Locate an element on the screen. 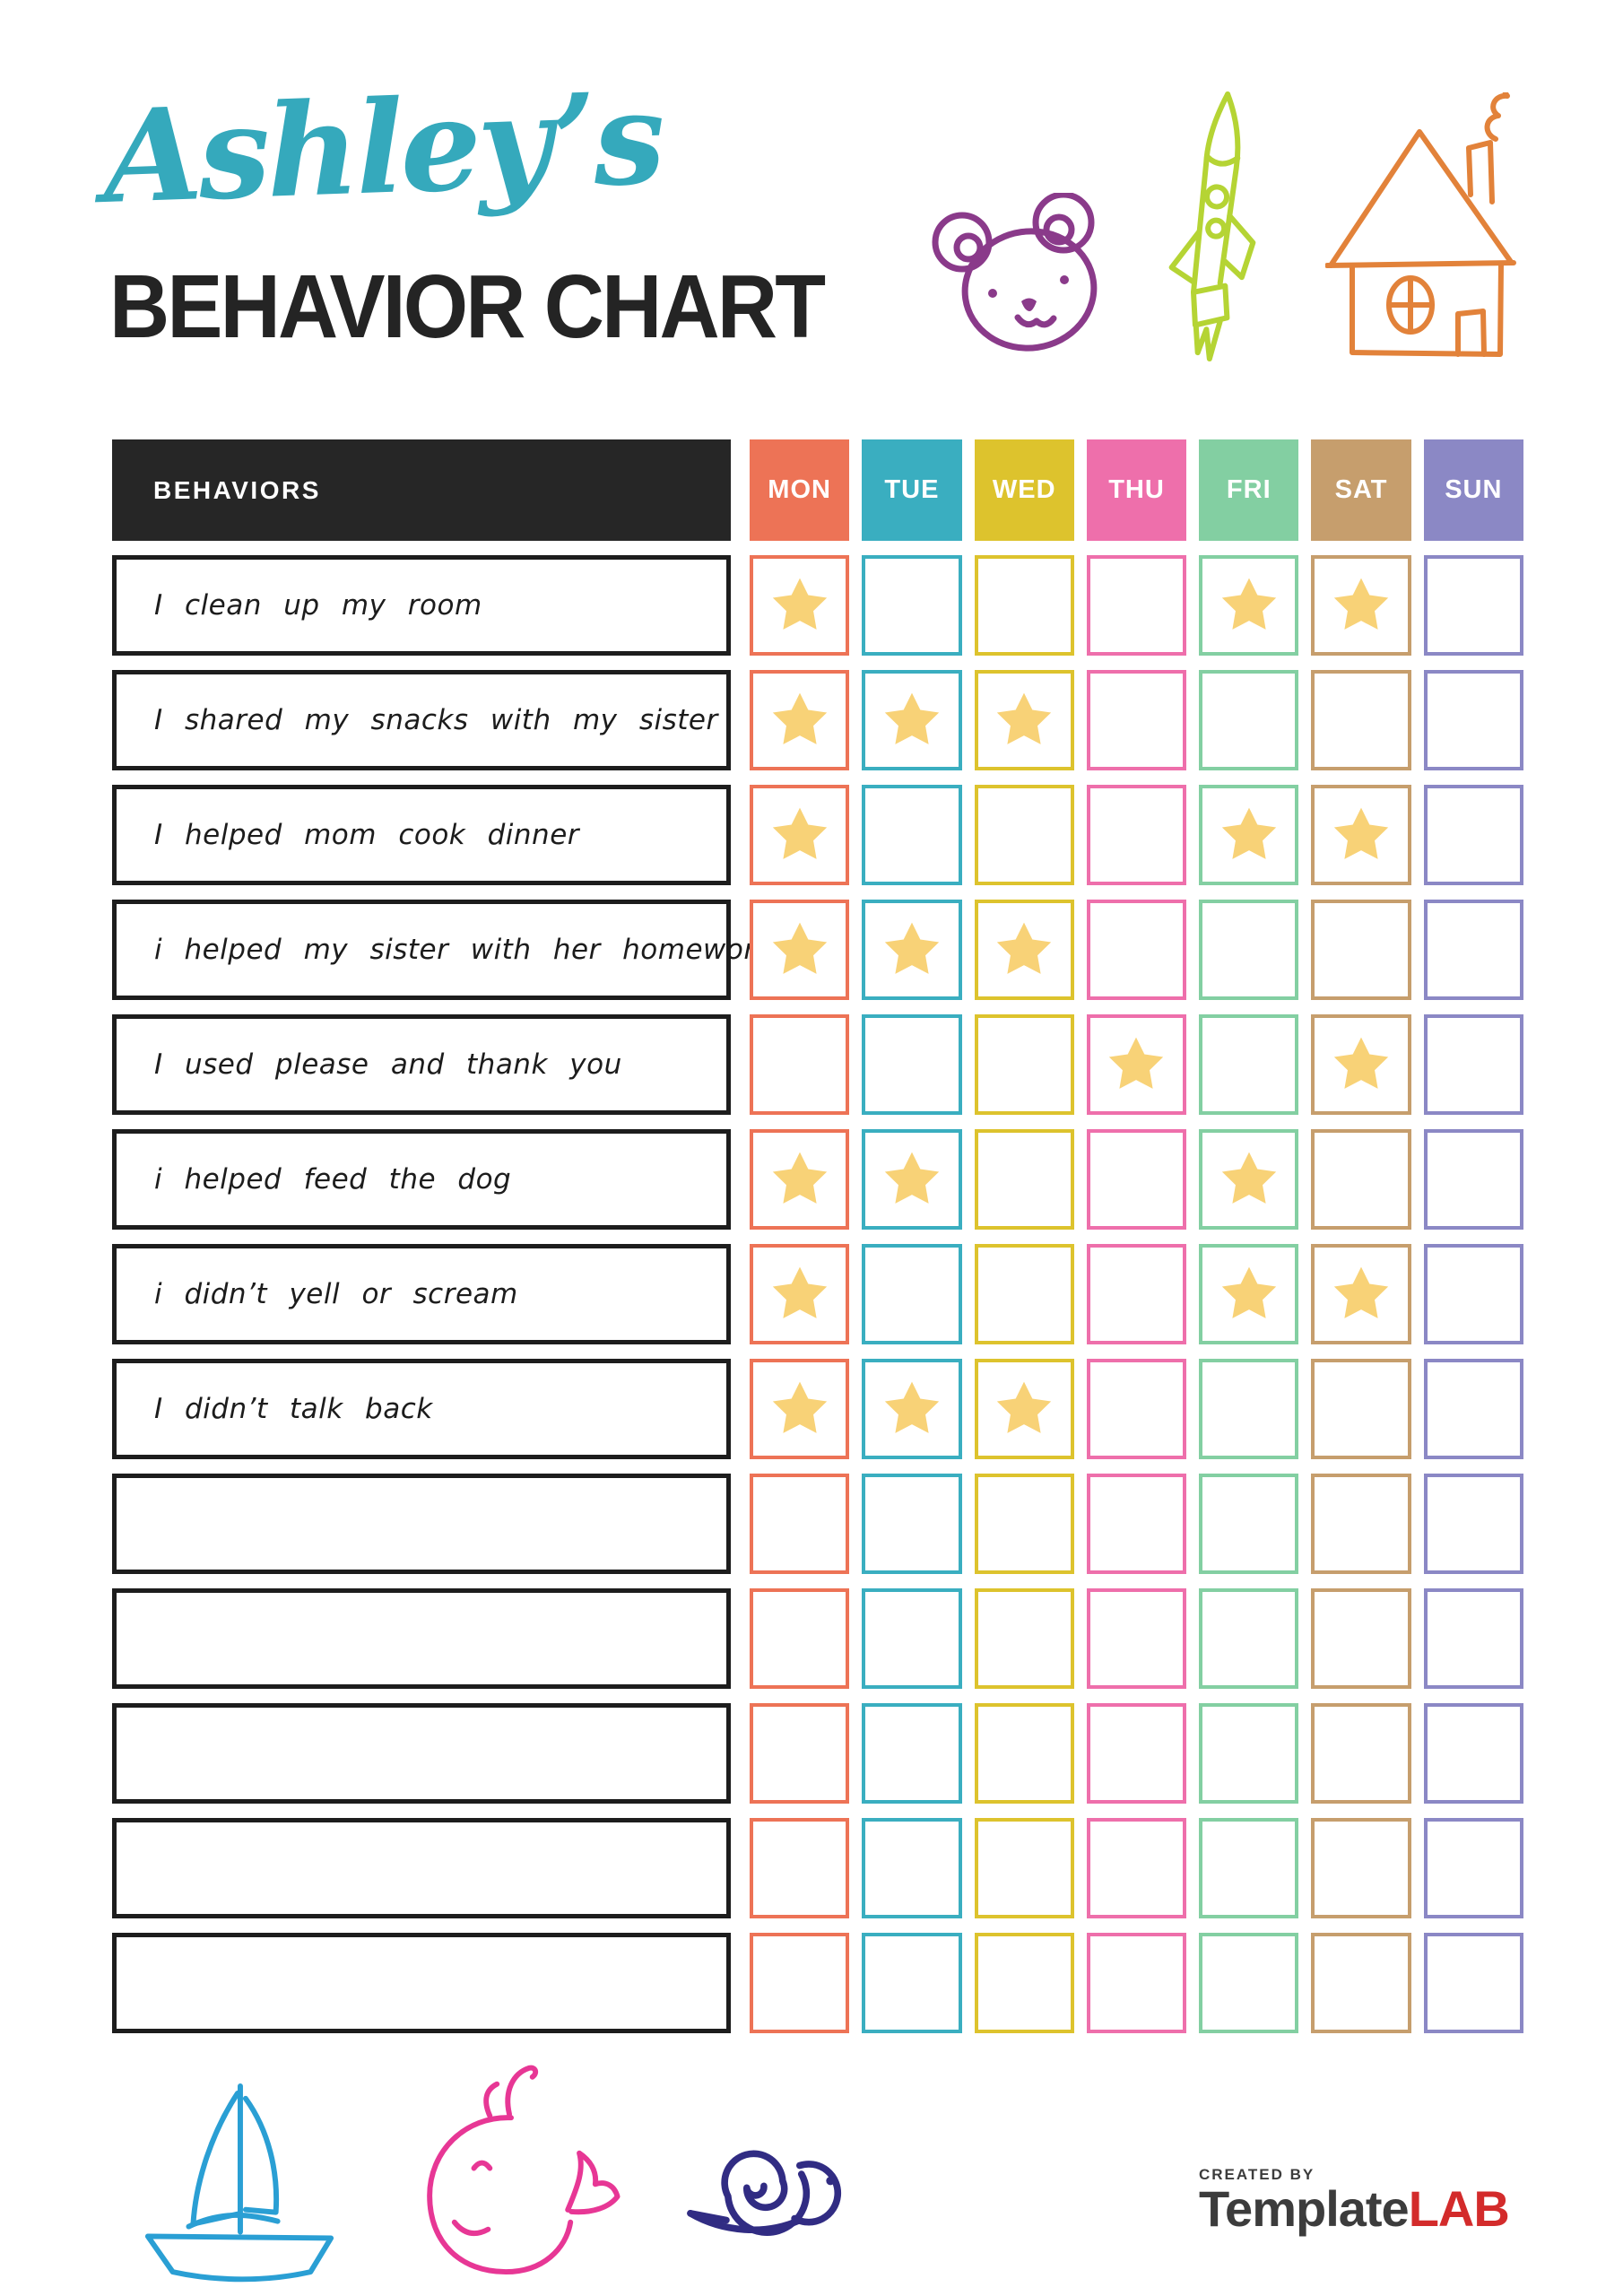 The image size is (1623, 2296). behavior-label-box: I shared my snacks with my sister is located at coordinates (421, 720).